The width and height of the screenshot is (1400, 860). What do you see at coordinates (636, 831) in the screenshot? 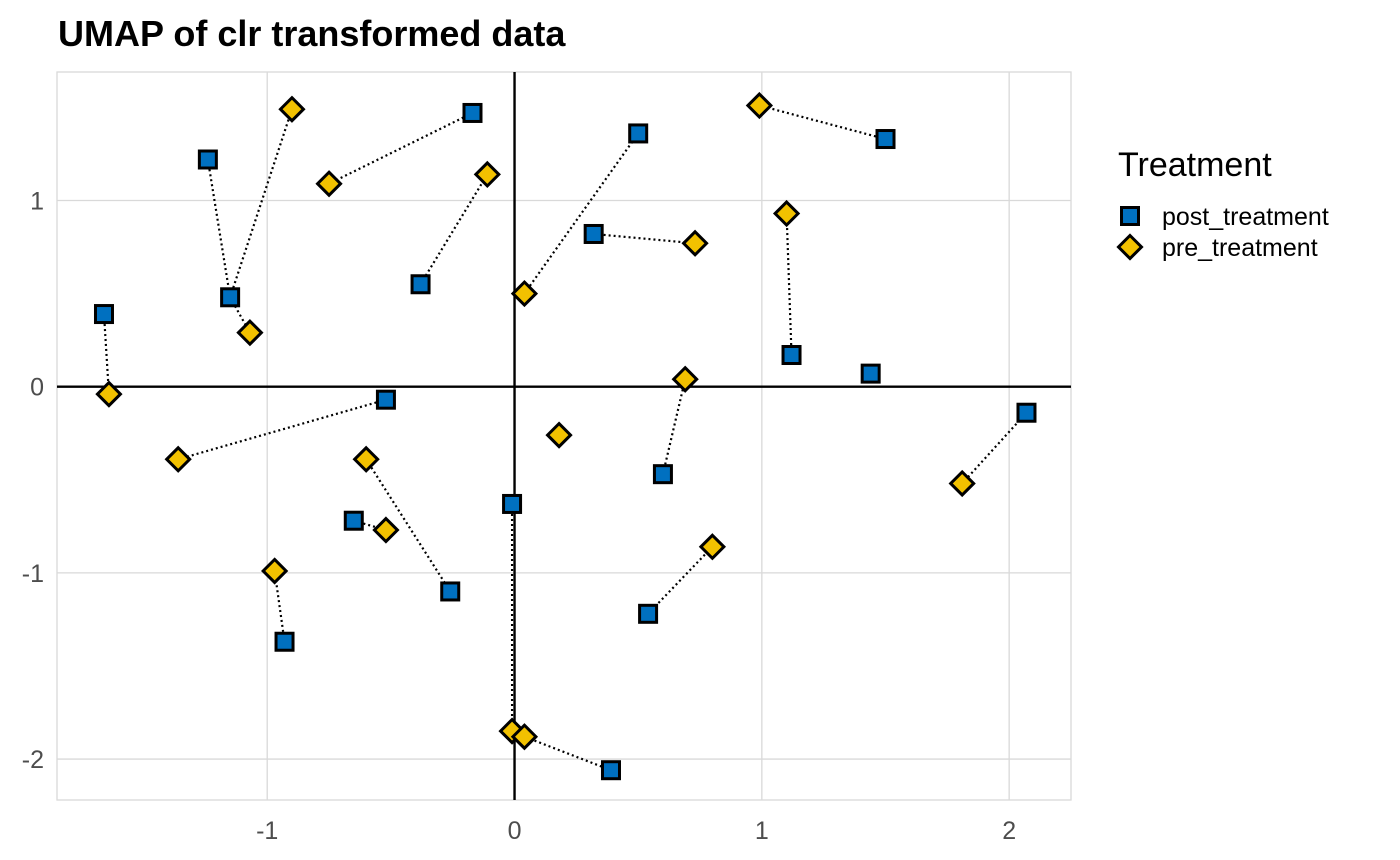
I see `x-axis-ticks: -1 0 1 2` at bounding box center [636, 831].